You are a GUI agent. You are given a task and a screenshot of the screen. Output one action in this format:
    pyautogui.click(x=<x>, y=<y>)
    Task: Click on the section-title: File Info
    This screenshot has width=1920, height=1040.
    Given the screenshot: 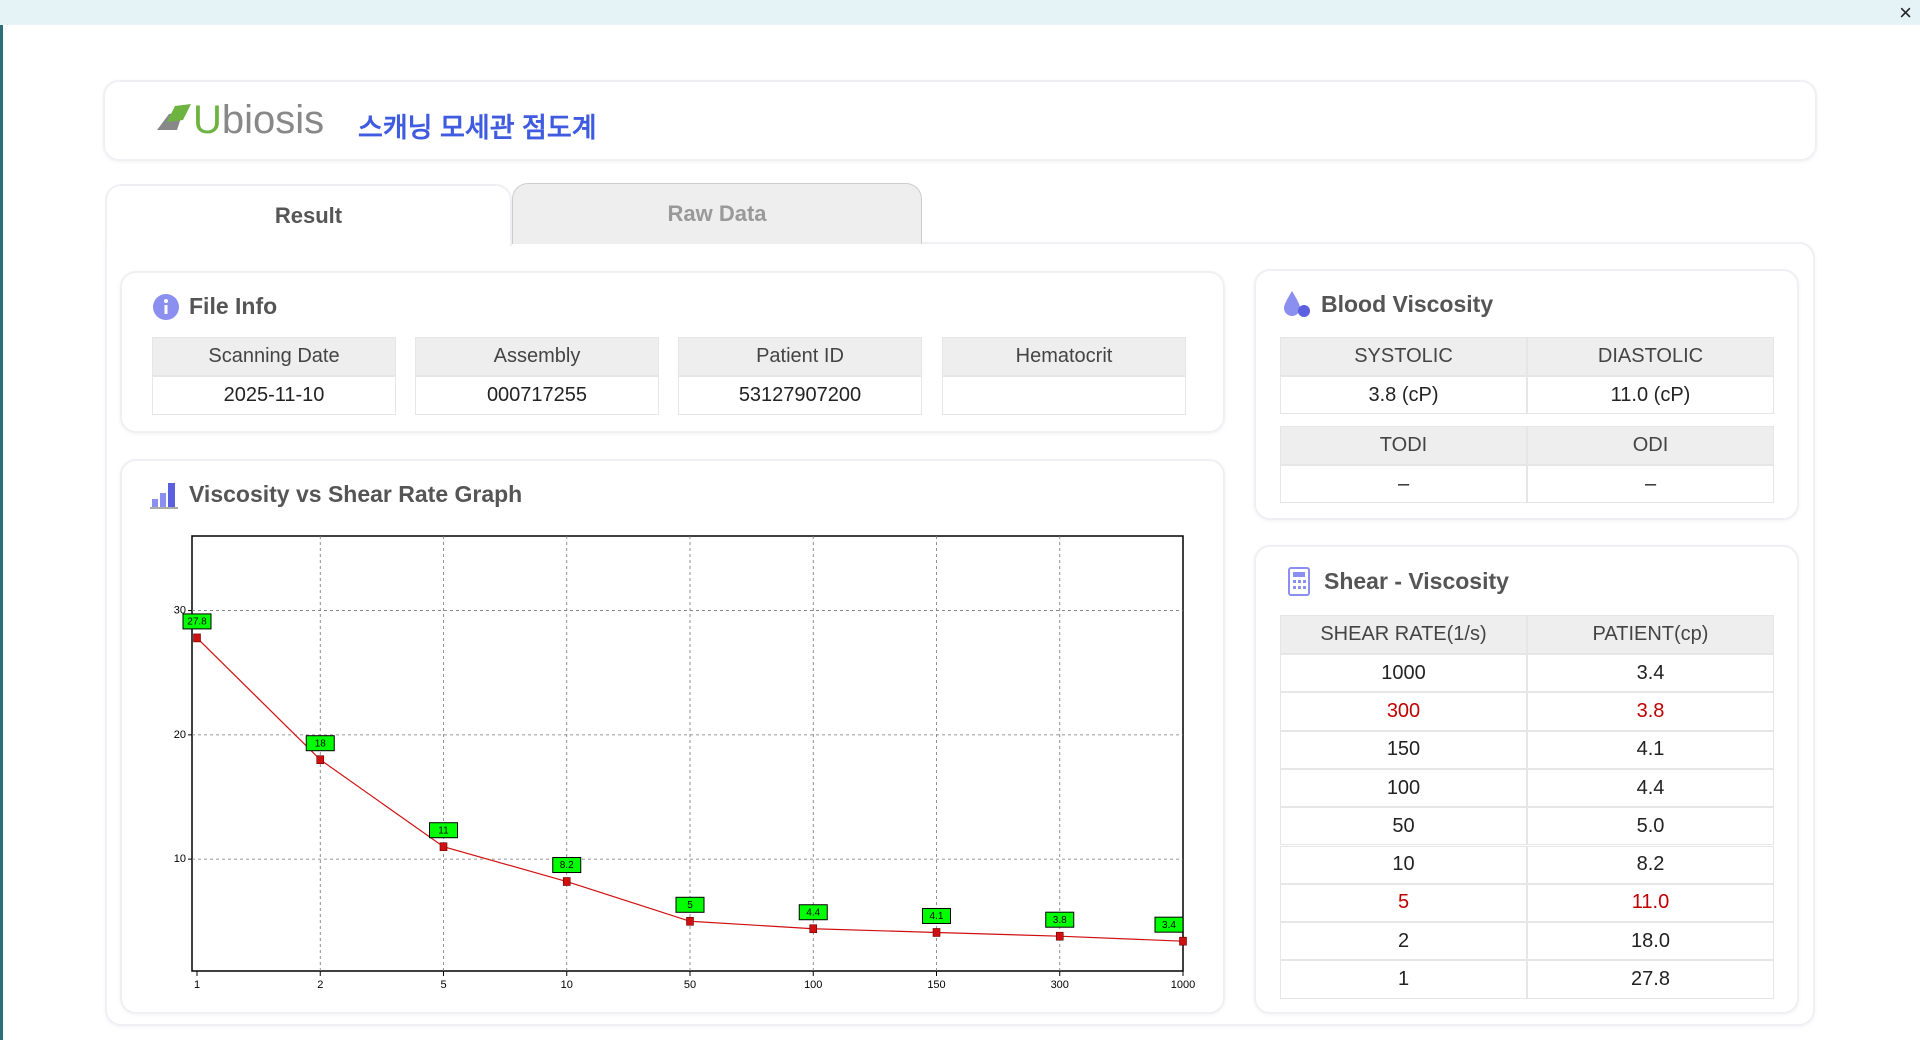 What is the action you would take?
    pyautogui.click(x=233, y=306)
    